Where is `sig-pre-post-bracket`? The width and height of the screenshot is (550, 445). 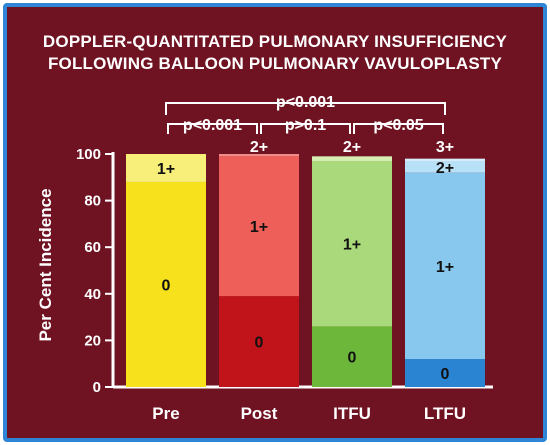 sig-pre-post-bracket is located at coordinates (212, 128).